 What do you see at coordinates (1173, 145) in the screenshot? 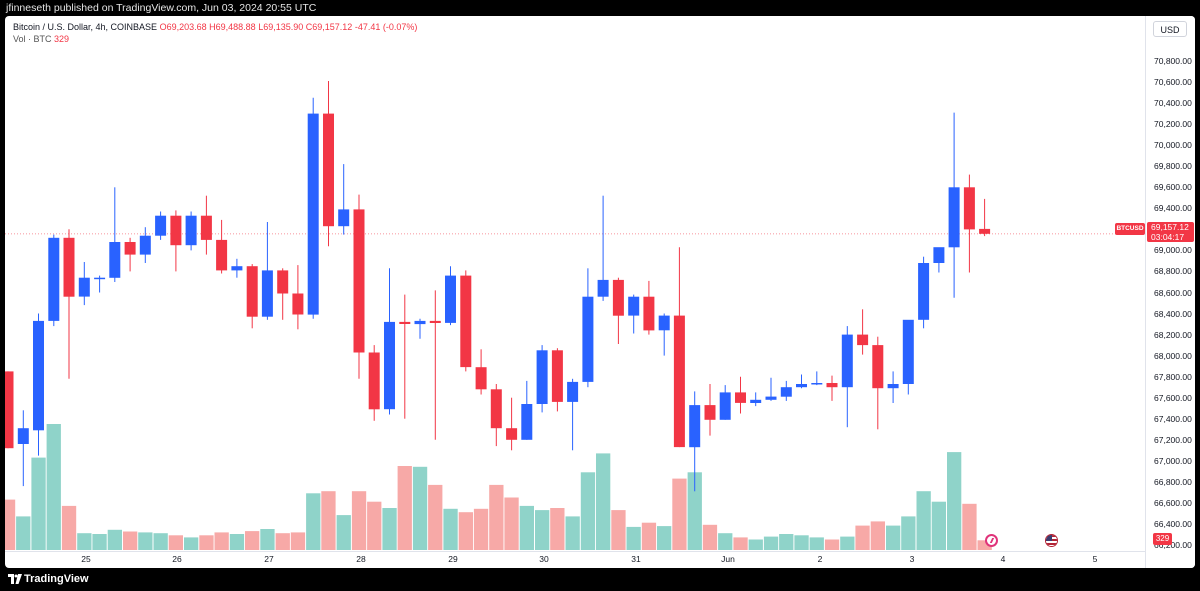
I see `price-tick-label: 70,000.00` at bounding box center [1173, 145].